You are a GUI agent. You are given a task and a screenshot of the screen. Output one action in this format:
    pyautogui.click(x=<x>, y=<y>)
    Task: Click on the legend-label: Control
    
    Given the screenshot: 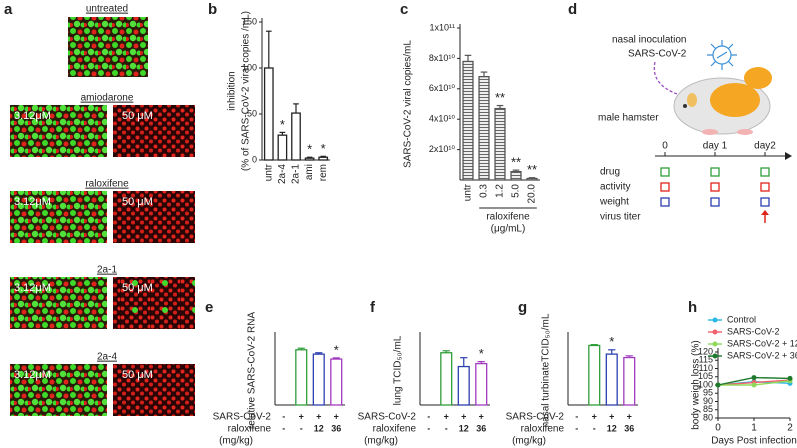 What is the action you would take?
    pyautogui.click(x=741, y=319)
    